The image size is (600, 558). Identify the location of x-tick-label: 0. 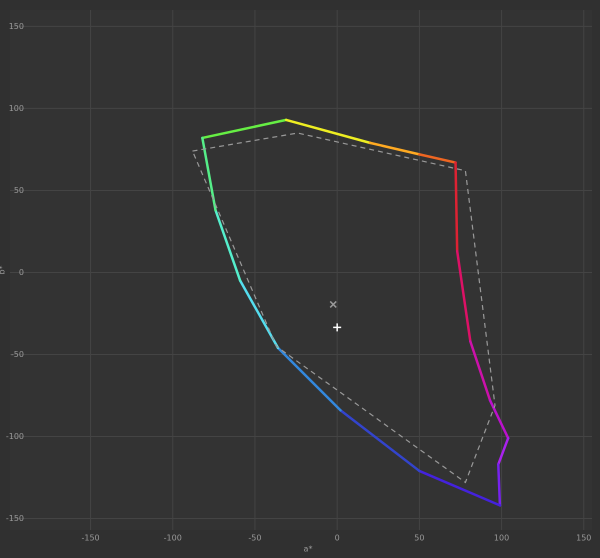
(337, 538).